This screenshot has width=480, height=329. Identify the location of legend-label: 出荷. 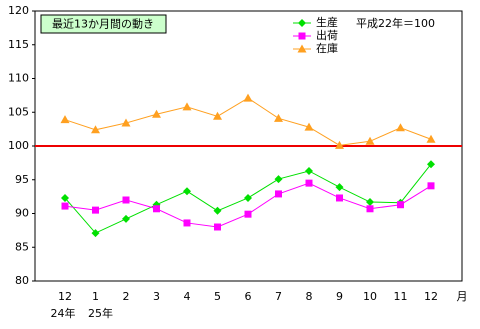
(327, 35).